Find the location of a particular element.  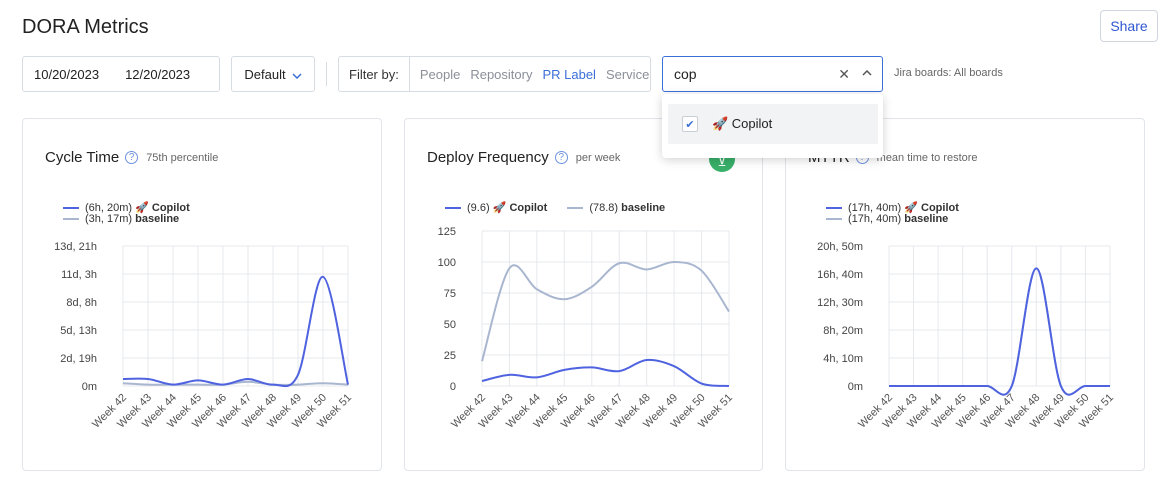

legend-item-baseline: (3h, 17m) baseline is located at coordinates (126, 219).